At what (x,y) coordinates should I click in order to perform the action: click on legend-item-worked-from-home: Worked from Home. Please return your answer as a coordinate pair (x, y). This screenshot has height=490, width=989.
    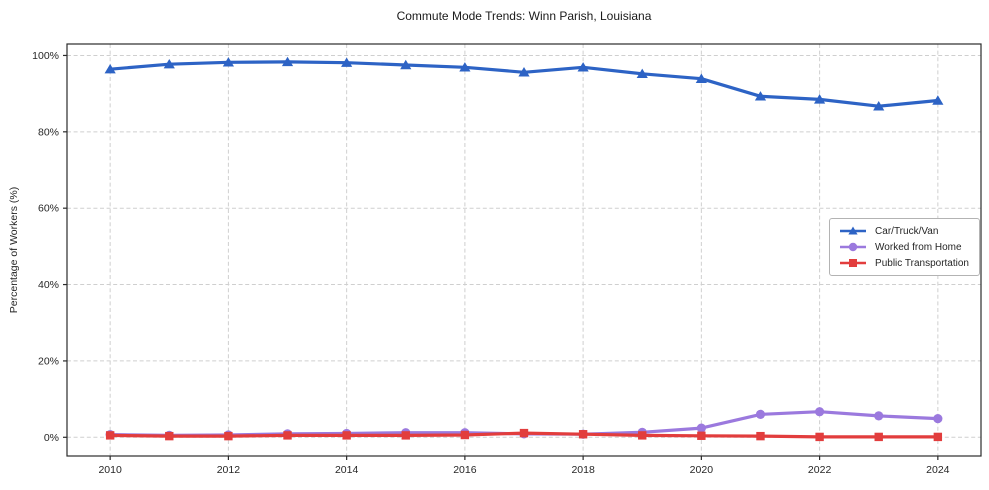
    Looking at the image, I should click on (903, 247).